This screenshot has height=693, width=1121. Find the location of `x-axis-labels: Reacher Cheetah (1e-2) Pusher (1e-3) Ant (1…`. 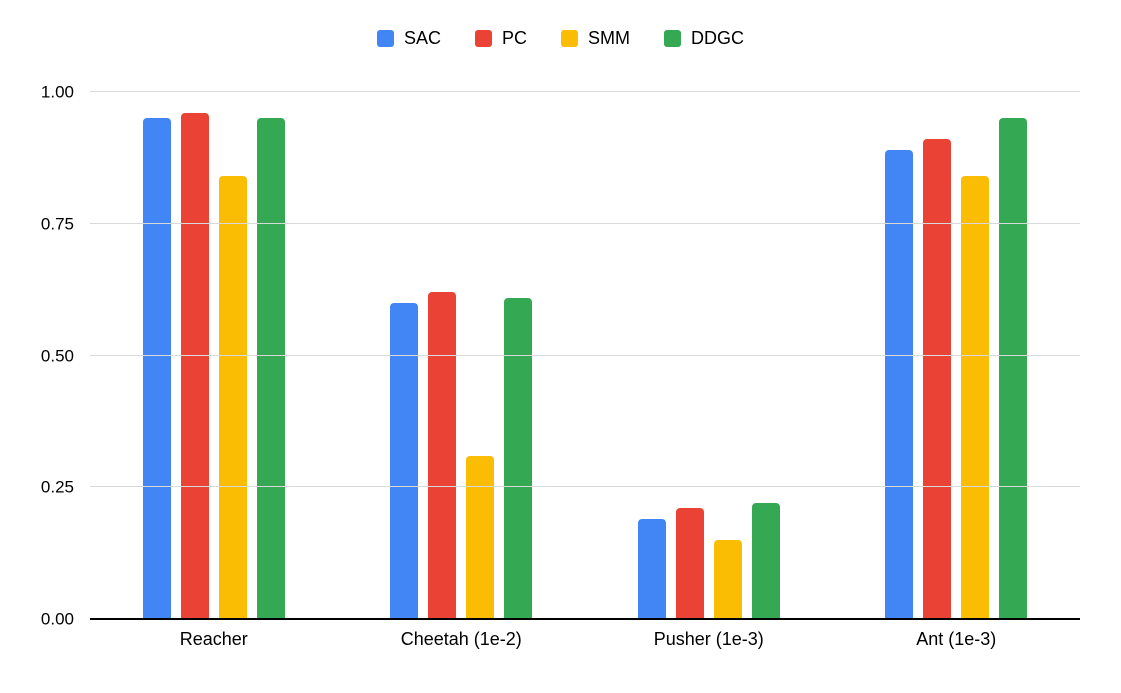

x-axis-labels: Reacher Cheetah (1e-2) Pusher (1e-3) Ant (1… is located at coordinates (585, 639).